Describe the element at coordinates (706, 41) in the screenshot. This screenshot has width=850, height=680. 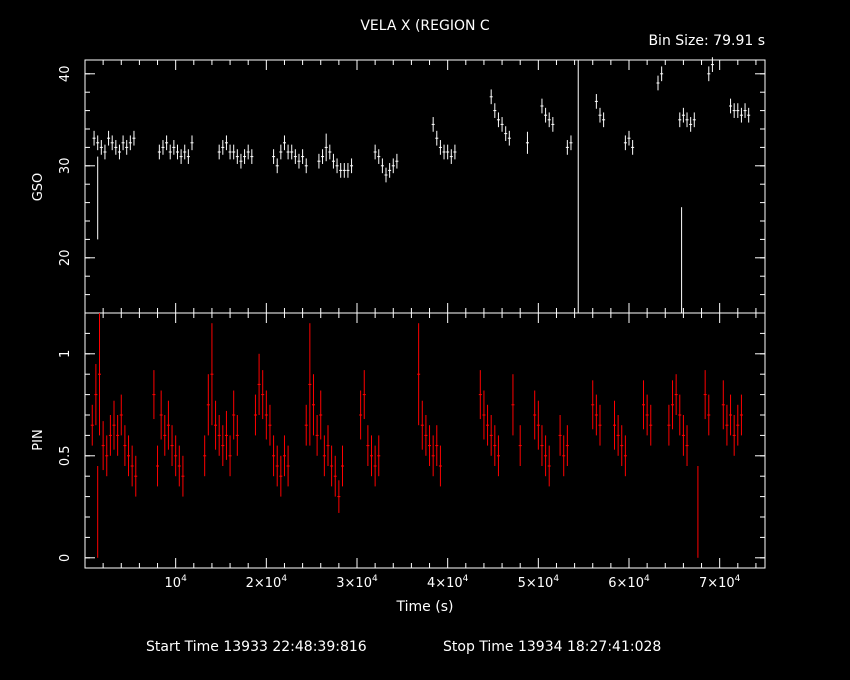
I see `bin-size-label: Bin Size: 79.91 s` at that location.